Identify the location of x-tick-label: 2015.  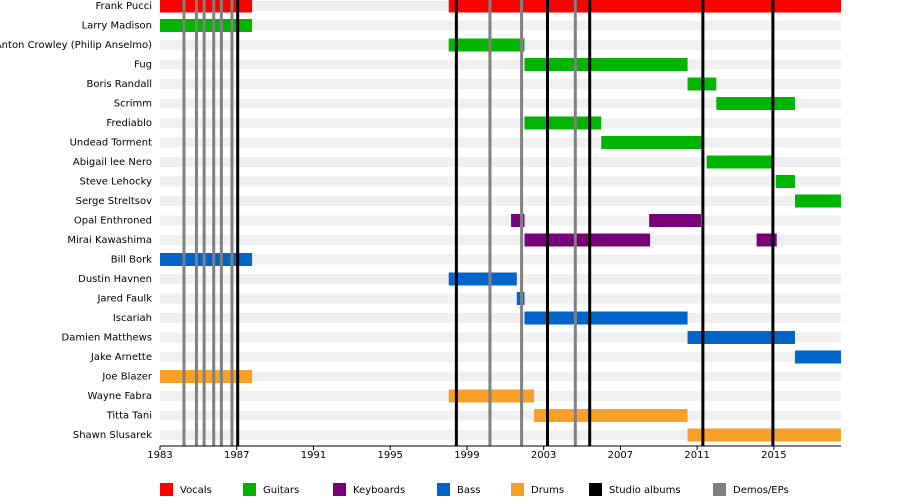
(773, 455).